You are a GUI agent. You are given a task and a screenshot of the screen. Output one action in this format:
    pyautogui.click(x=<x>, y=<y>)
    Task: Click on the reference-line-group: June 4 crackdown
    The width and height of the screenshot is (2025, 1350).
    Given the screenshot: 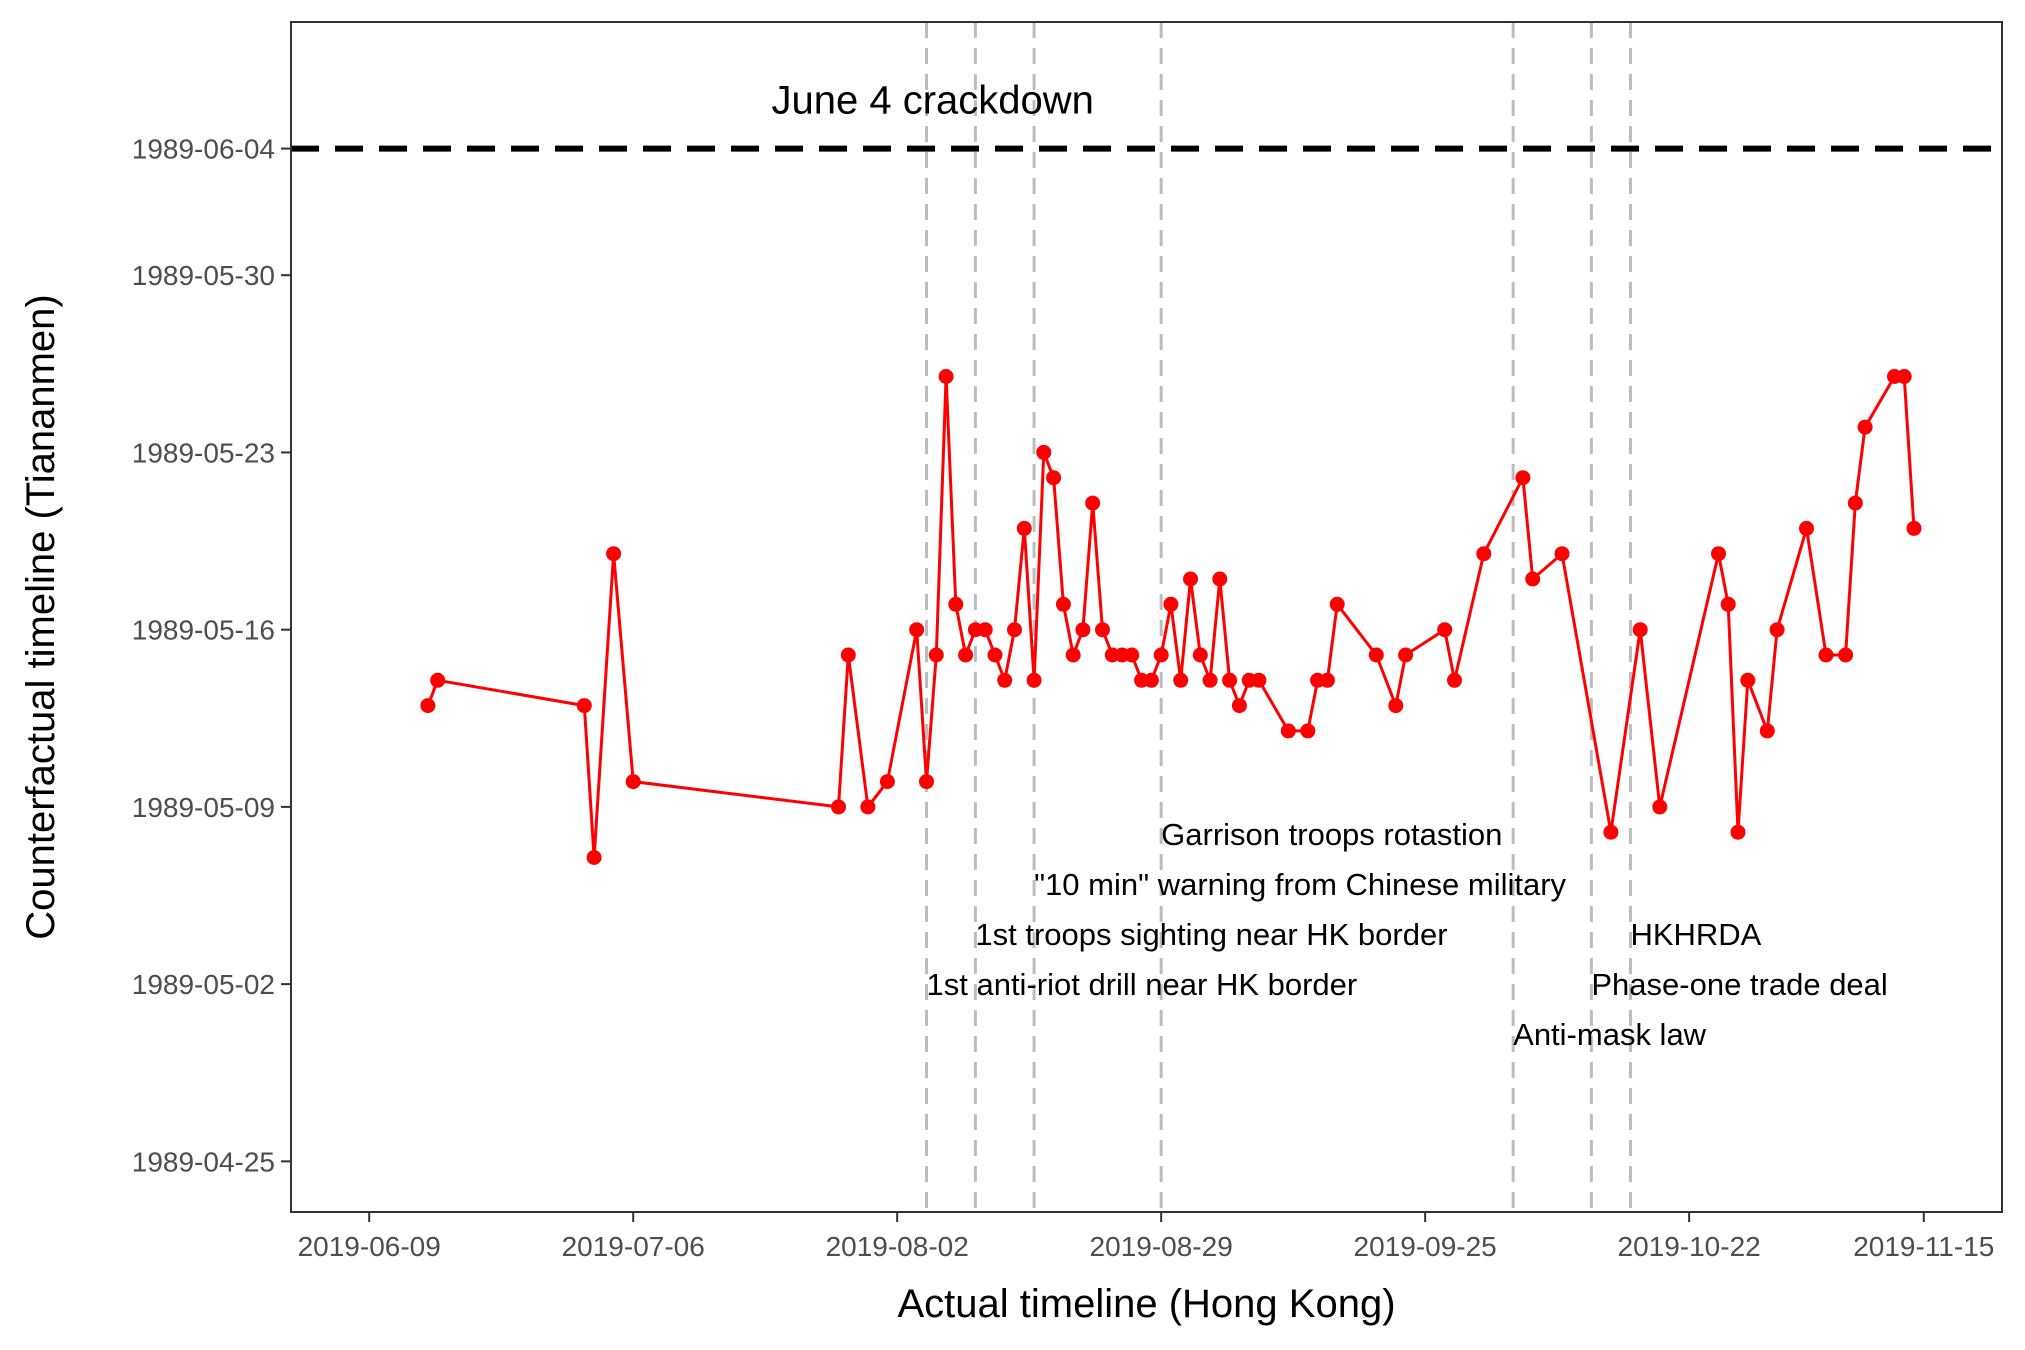 What is the action you would take?
    pyautogui.click(x=1146, y=115)
    